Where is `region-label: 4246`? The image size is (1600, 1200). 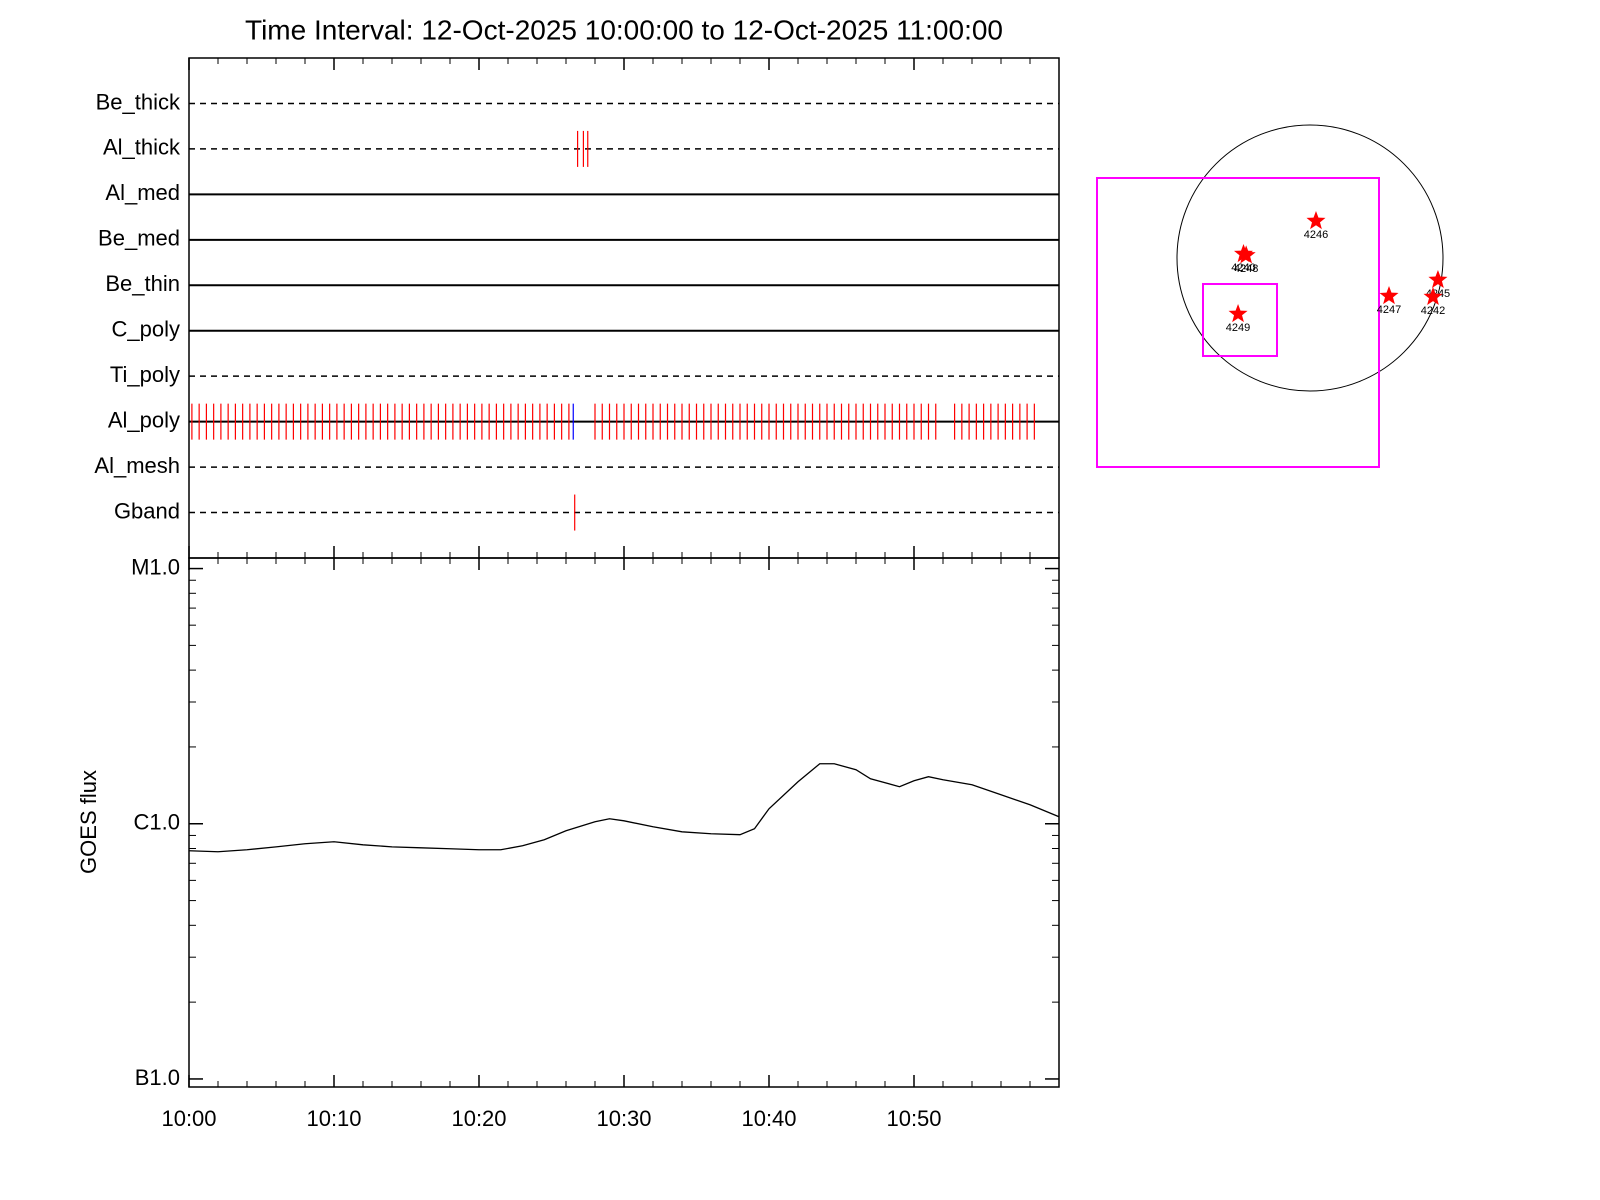
region-label: 4246 is located at coordinates (1316, 235).